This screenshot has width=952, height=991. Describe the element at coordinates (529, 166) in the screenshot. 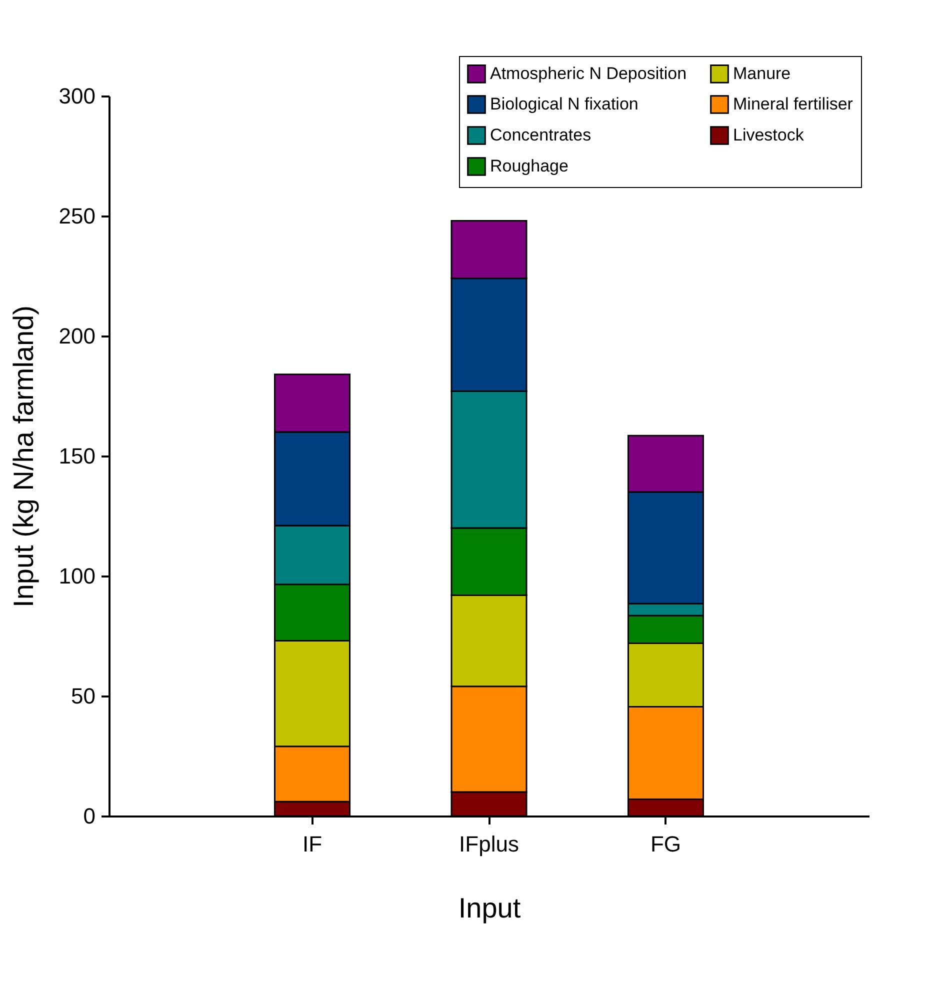

I see `legend-label: Roughage` at that location.